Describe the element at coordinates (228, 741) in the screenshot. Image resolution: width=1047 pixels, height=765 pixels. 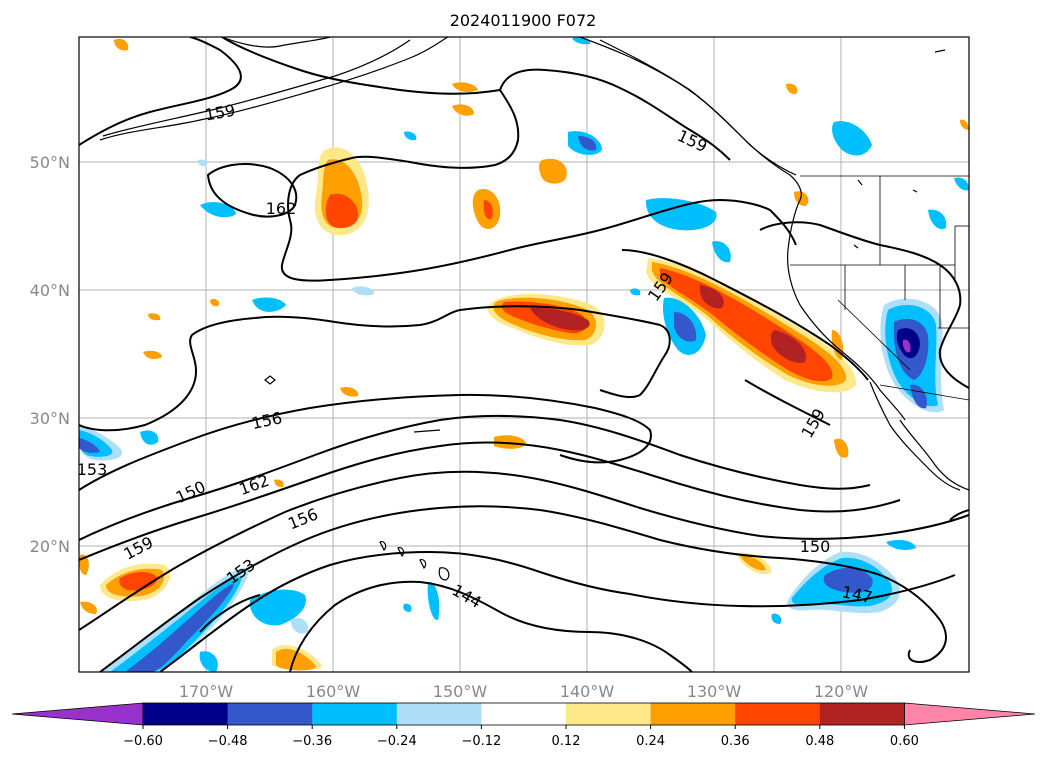
I see `colorbar-tick-label: −0.48` at that location.